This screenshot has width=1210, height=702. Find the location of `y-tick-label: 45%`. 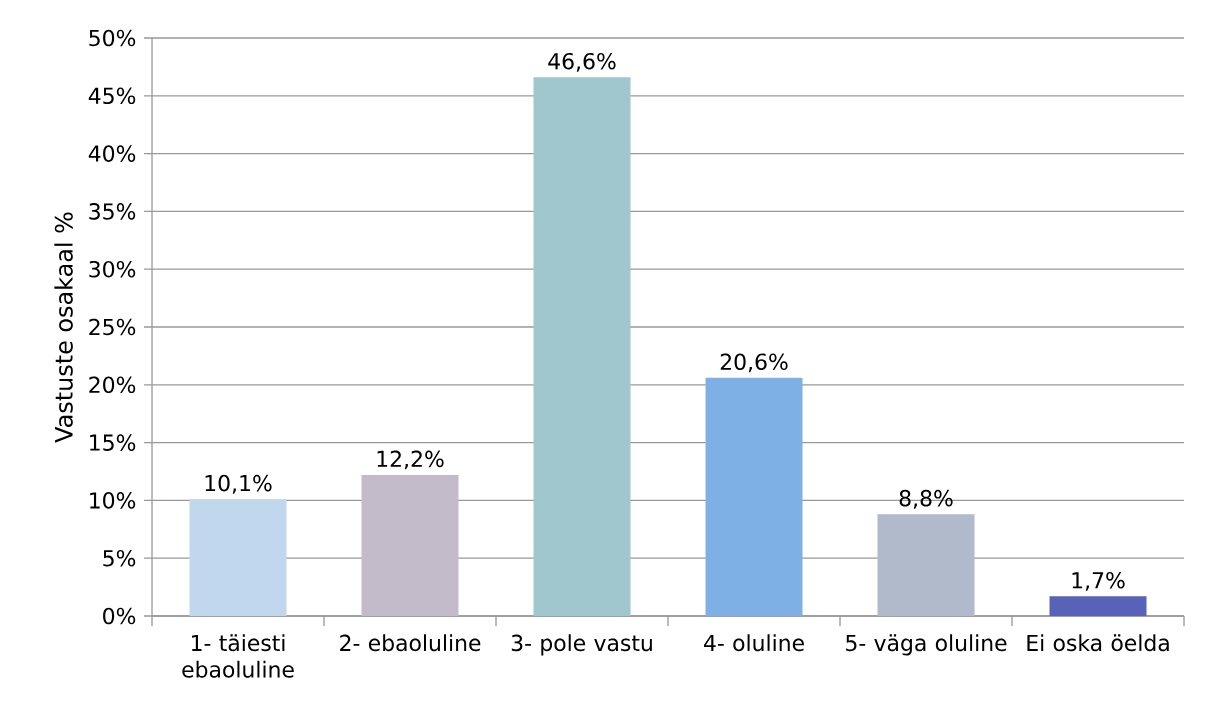

y-tick-label: 45% is located at coordinates (112, 96).